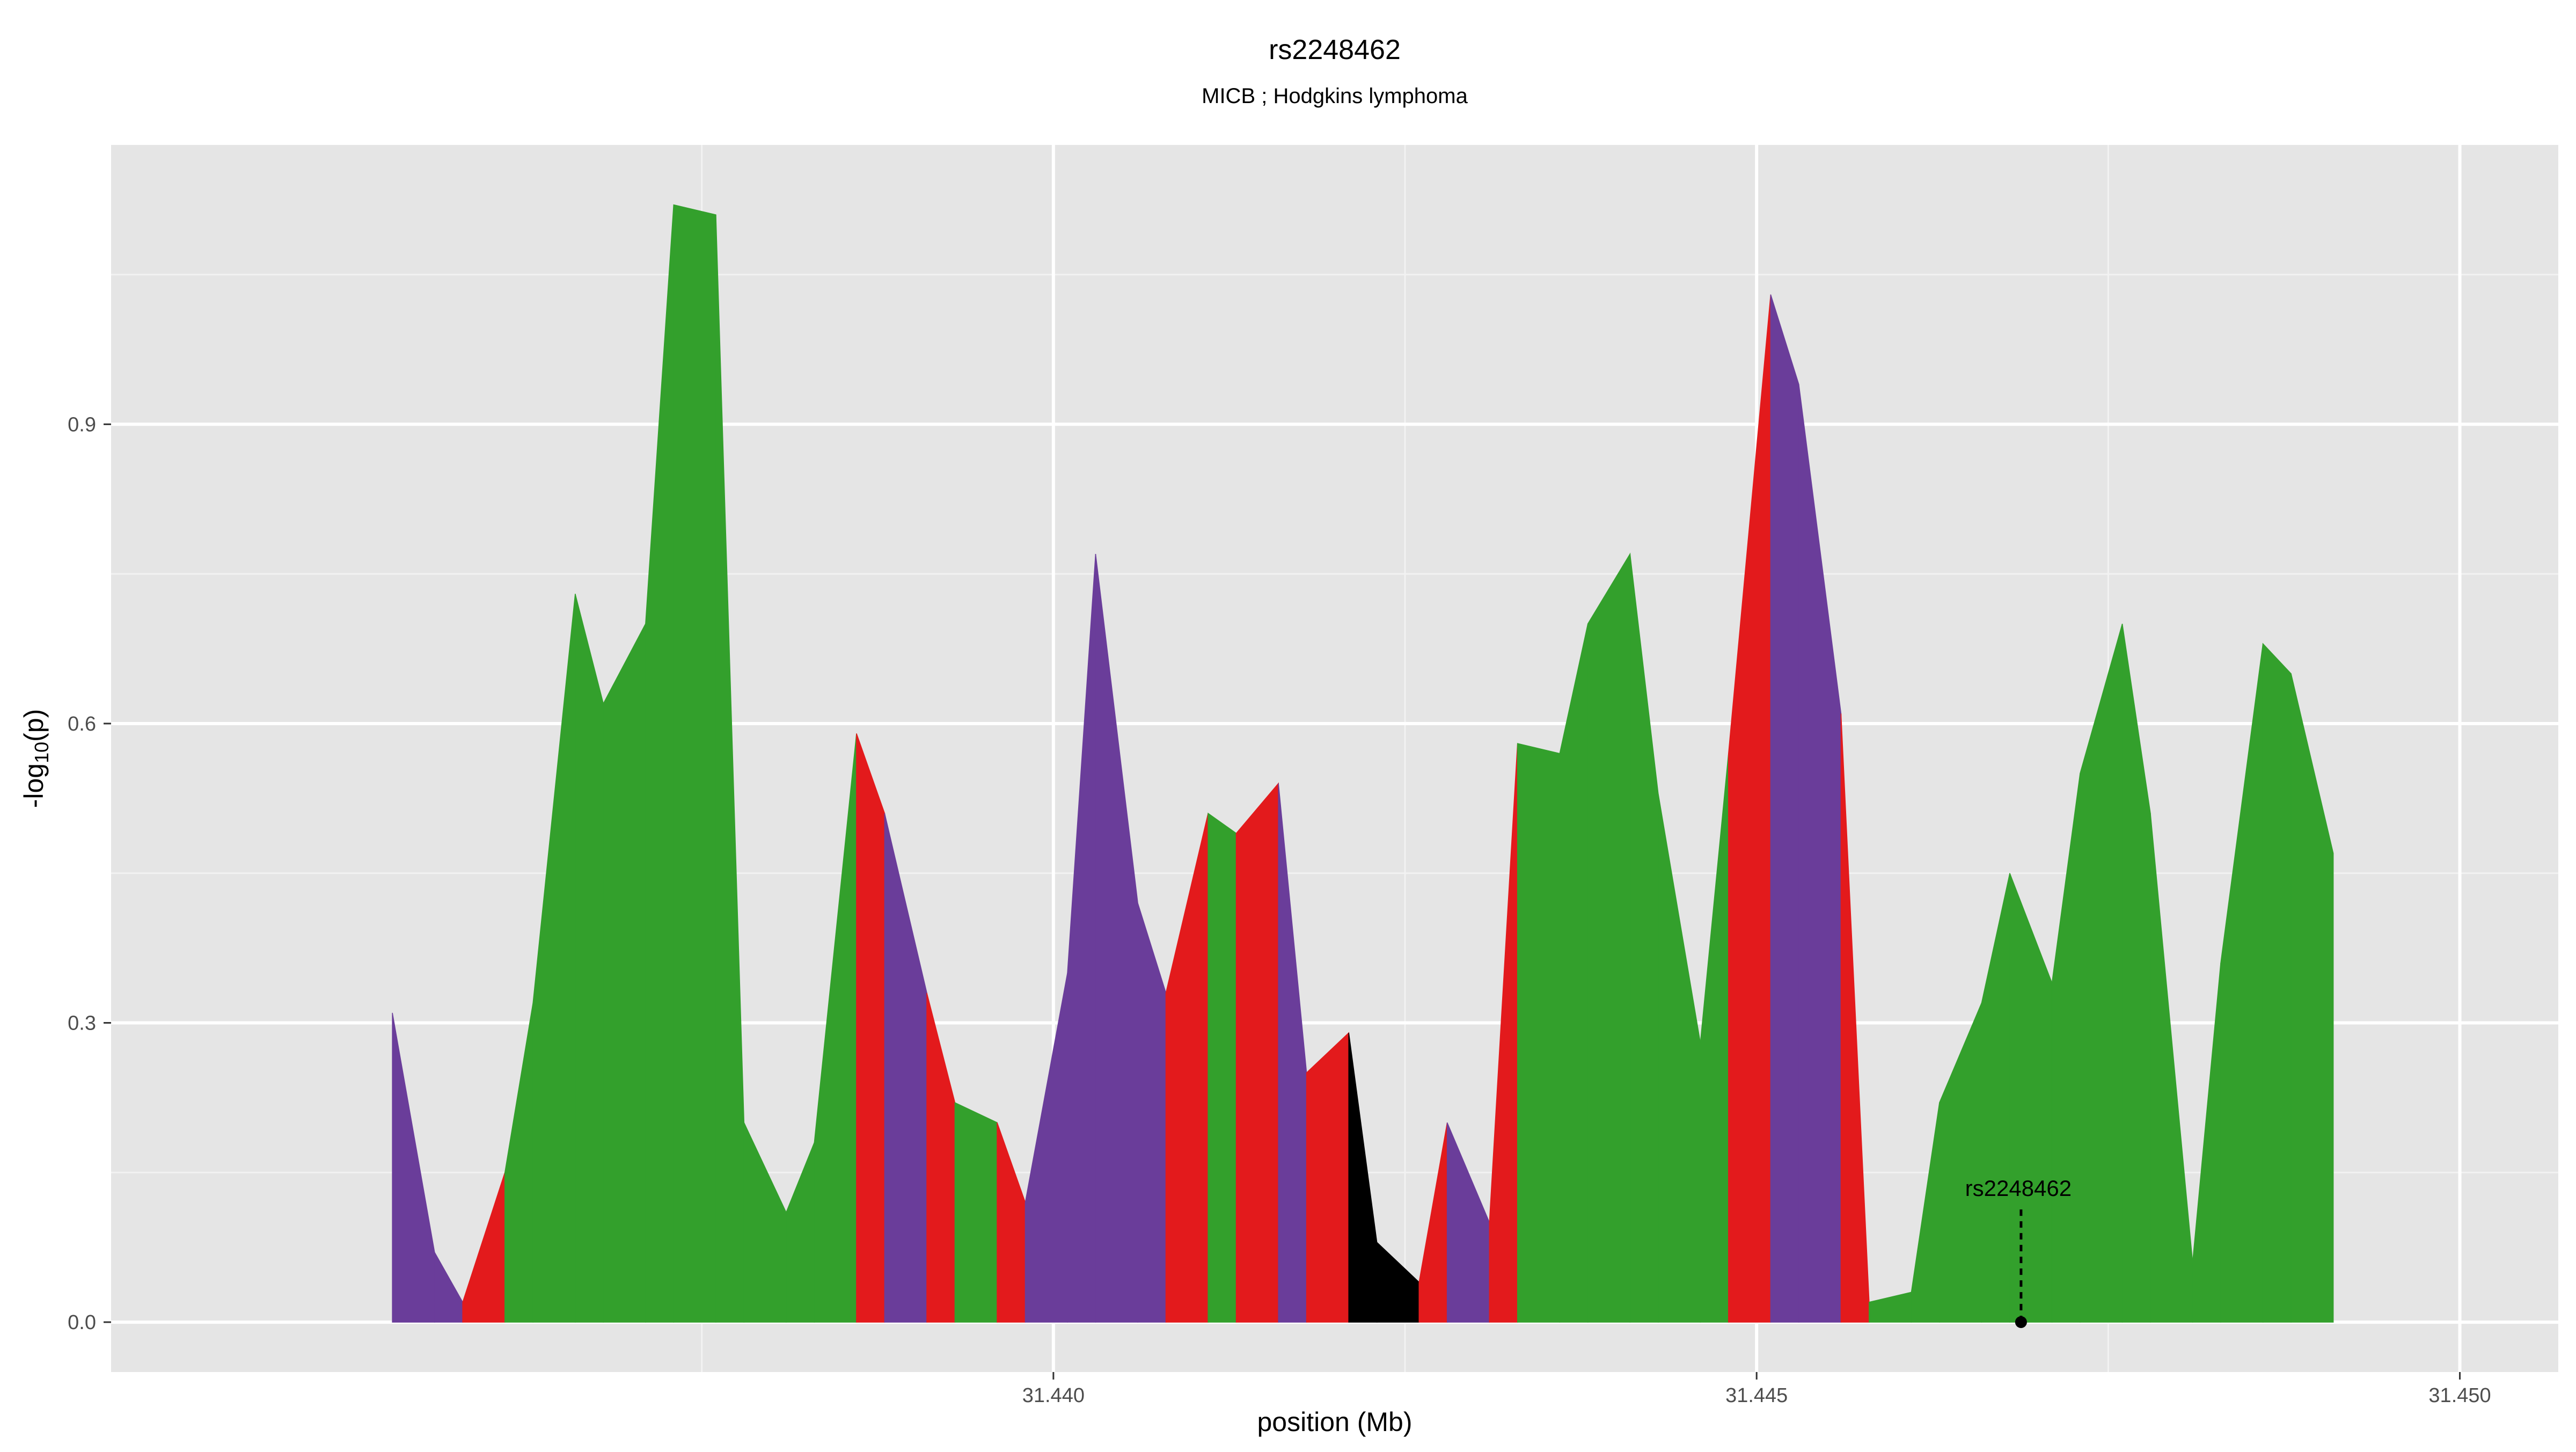 This screenshot has width=2576, height=1452. I want to click on y-tick-label: 0.6, so click(82, 724).